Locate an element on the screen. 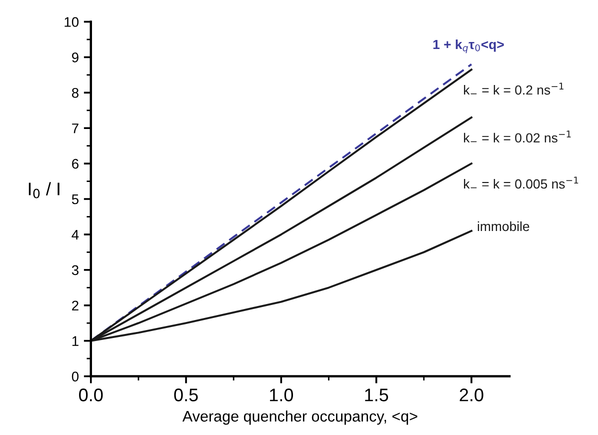 Image resolution: width=598 pixels, height=435 pixels. series-label: k$_{−}$ = k = 0.005 ns$^{−1}$ is located at coordinates (521, 182).